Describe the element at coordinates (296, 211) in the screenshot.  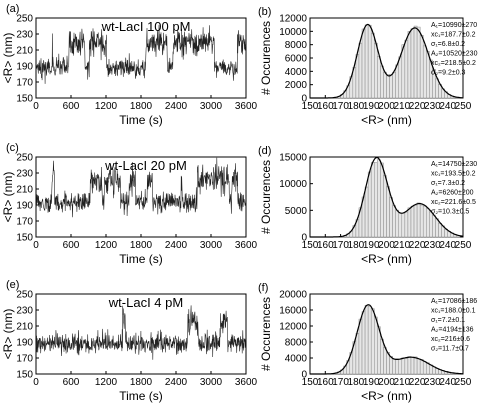
I see `y-axis-tick-label: 5000` at that location.